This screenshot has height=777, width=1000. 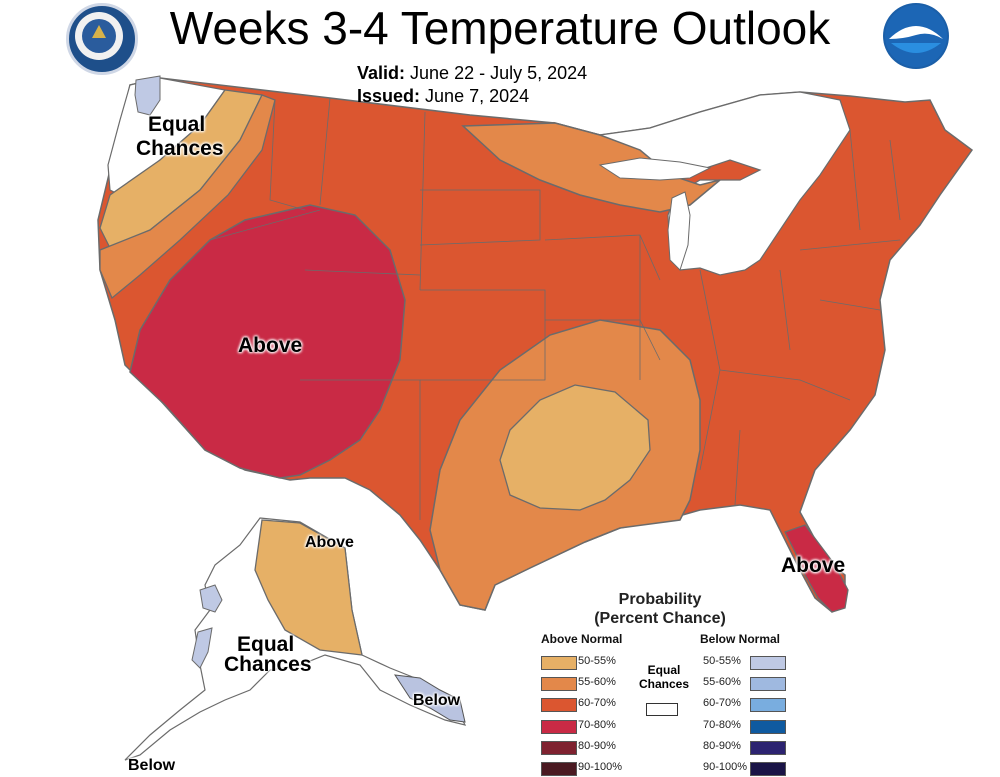 I want to click on map-label-above-alaska: Above, so click(x=329, y=542).